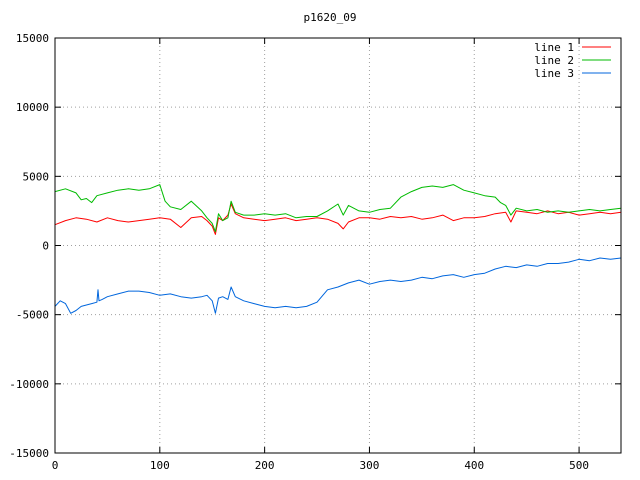  What do you see at coordinates (330, 17) in the screenshot?
I see `chart-title: p1620_09` at bounding box center [330, 17].